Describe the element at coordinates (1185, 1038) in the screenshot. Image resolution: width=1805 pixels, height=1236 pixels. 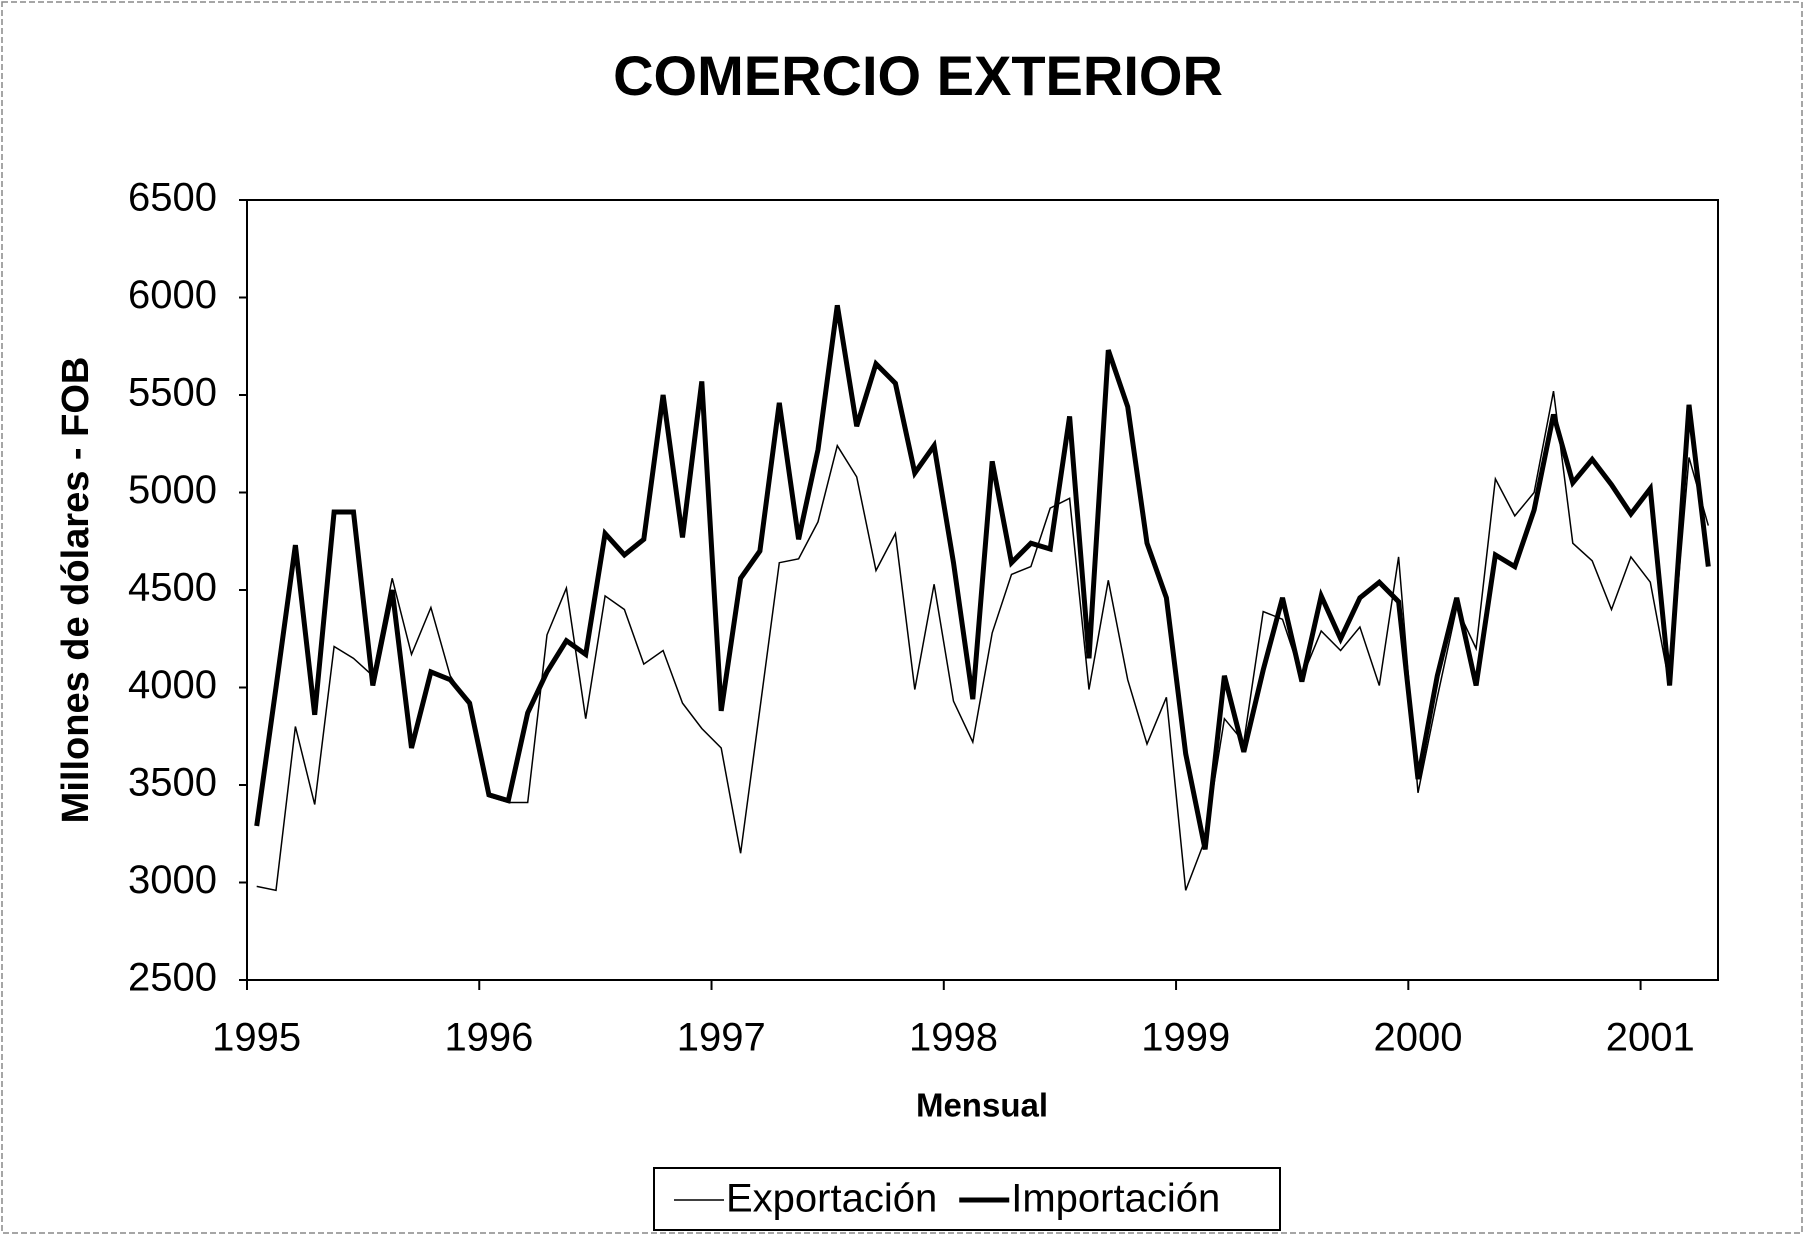
I see `x-tick-label: 1999` at that location.